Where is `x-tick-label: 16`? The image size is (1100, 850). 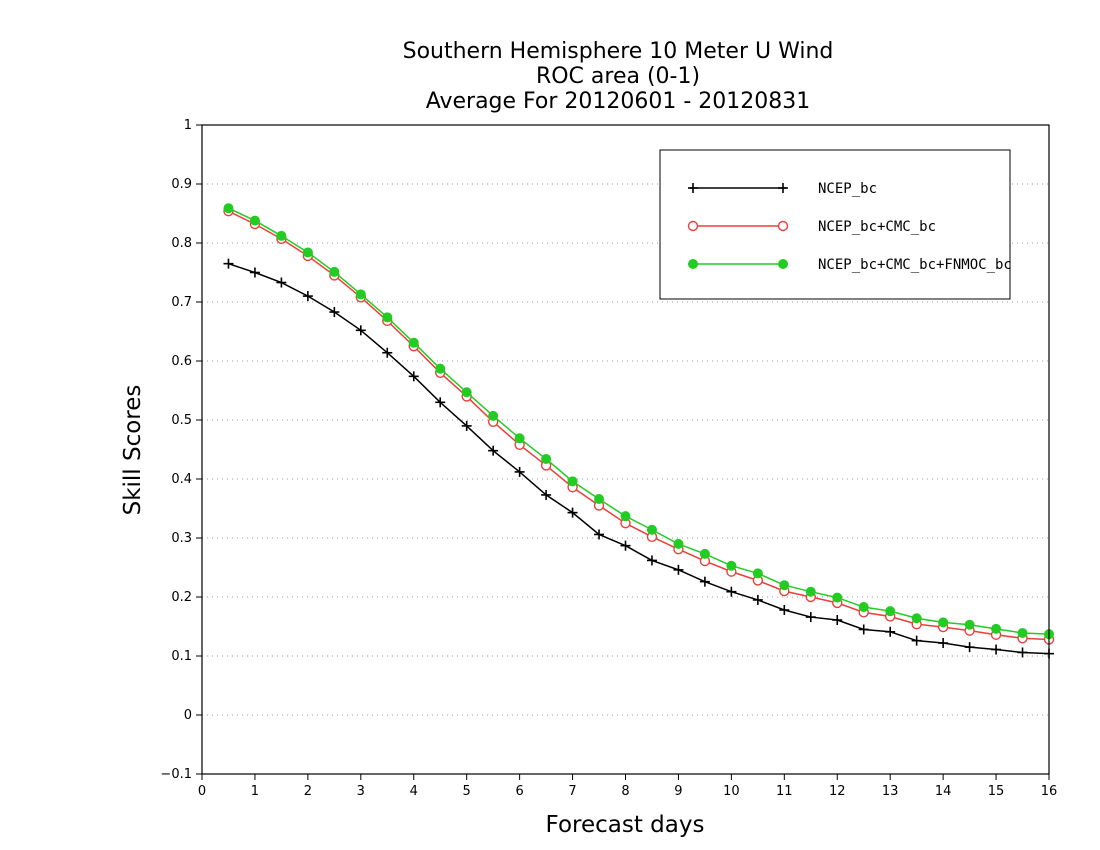
x-tick-label: 16 is located at coordinates (1049, 791).